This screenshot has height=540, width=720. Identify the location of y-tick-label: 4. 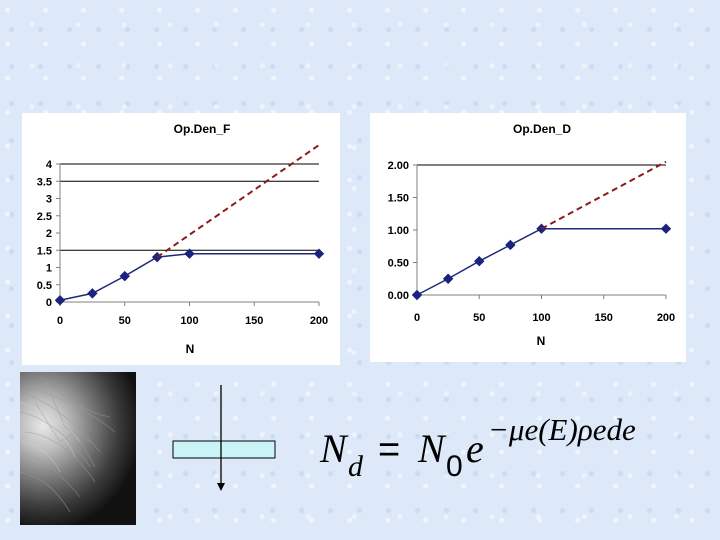
(49, 165).